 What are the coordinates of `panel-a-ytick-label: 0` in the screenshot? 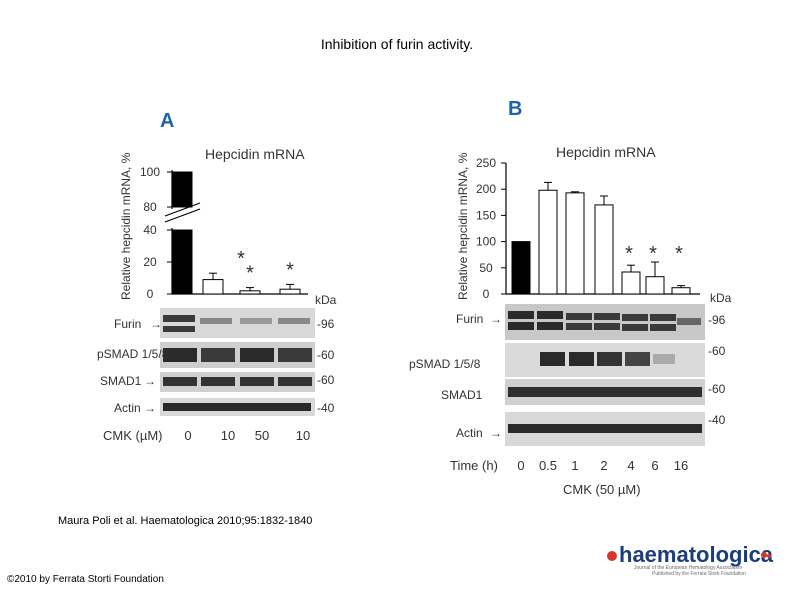 It's located at (150, 294).